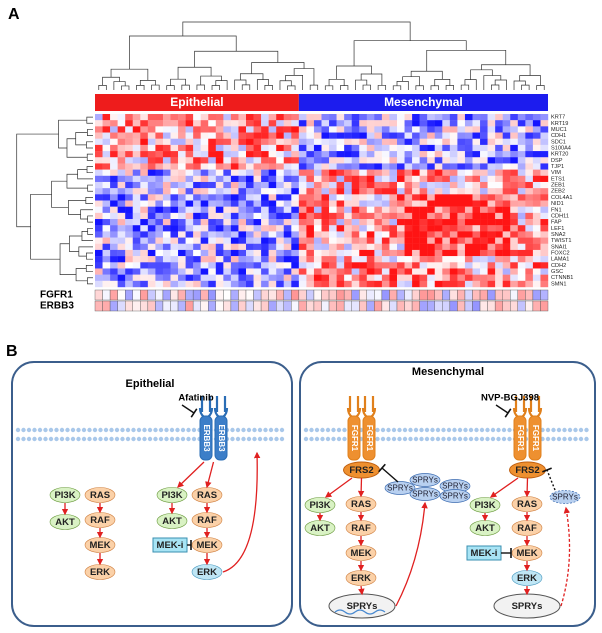  Describe the element at coordinates (520, 438) in the screenshot. I see `receptor` at that location.